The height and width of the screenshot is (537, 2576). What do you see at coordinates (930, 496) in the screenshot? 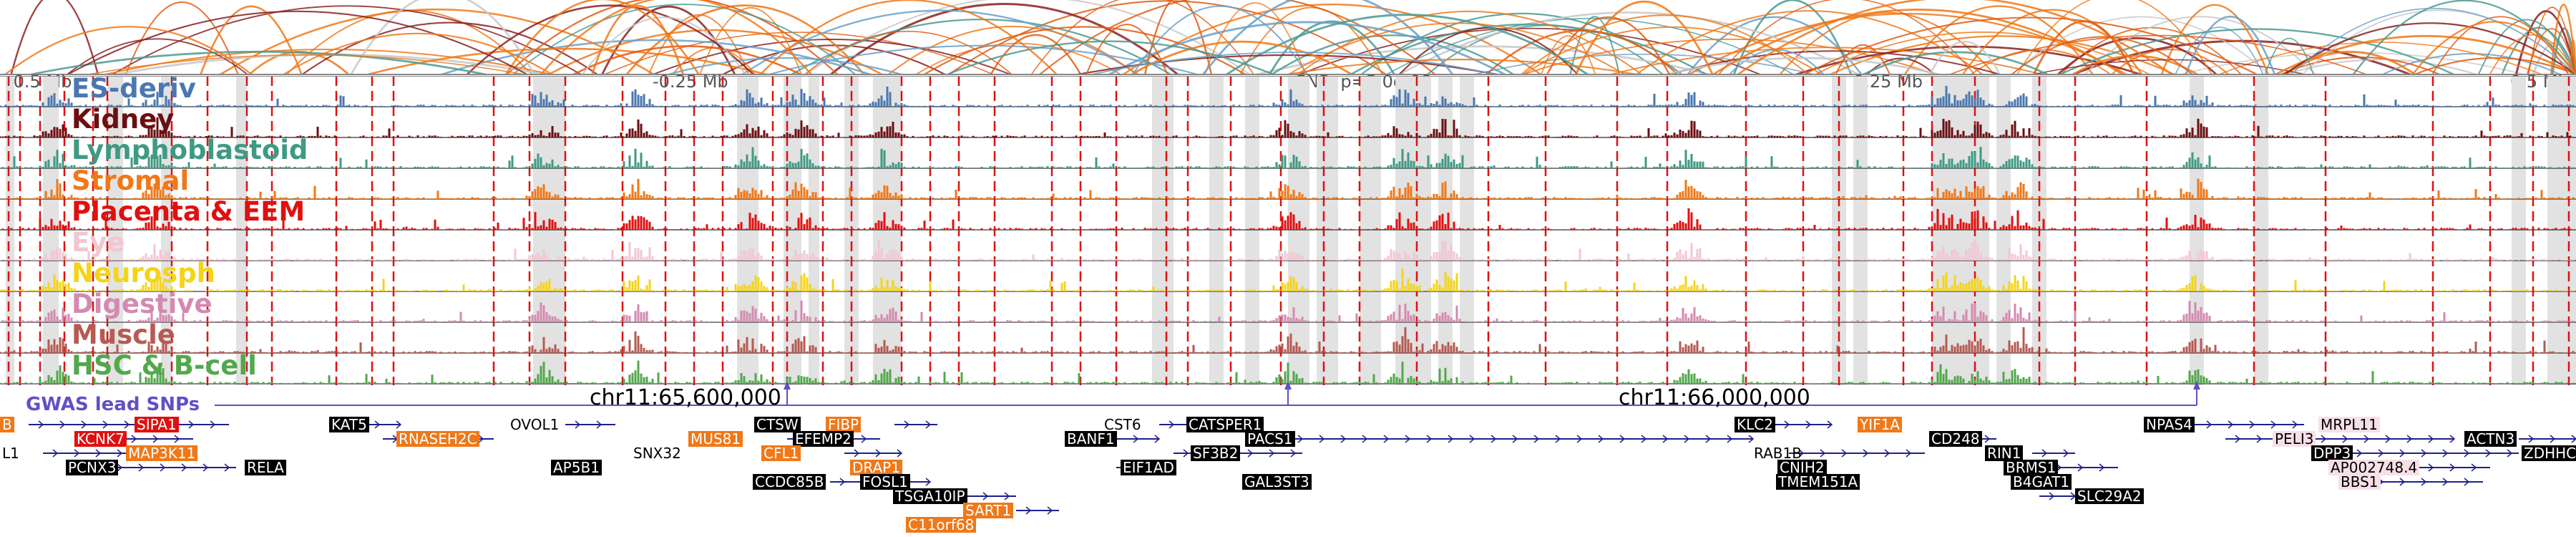
I see `gene-tsga10ip: TSGA10IP` at bounding box center [930, 496].